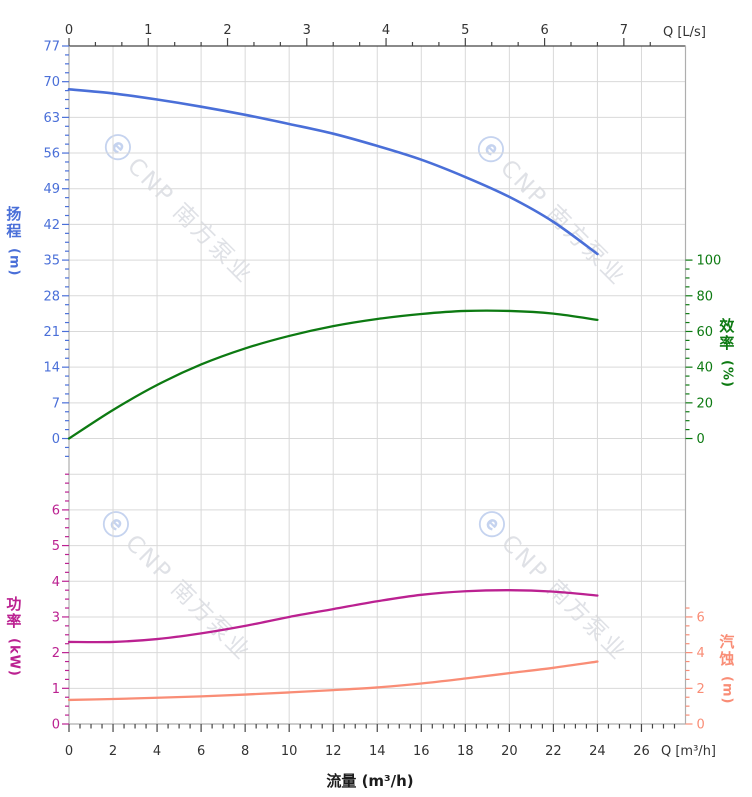 Image resolution: width=752 pixels, height=797 pixels. What do you see at coordinates (51, 261) in the screenshot?
I see `svg-text: 35` at bounding box center [51, 261].